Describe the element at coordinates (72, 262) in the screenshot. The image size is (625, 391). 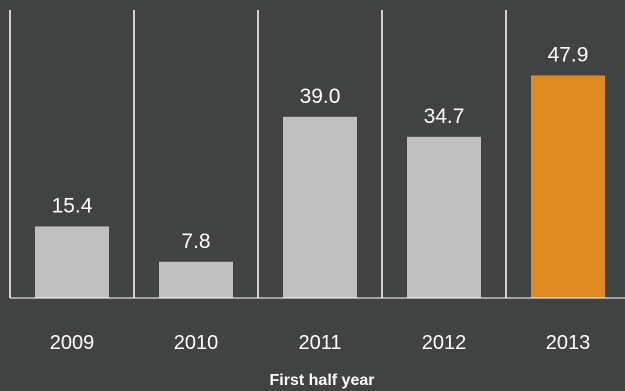
I see `bar-2009` at that location.